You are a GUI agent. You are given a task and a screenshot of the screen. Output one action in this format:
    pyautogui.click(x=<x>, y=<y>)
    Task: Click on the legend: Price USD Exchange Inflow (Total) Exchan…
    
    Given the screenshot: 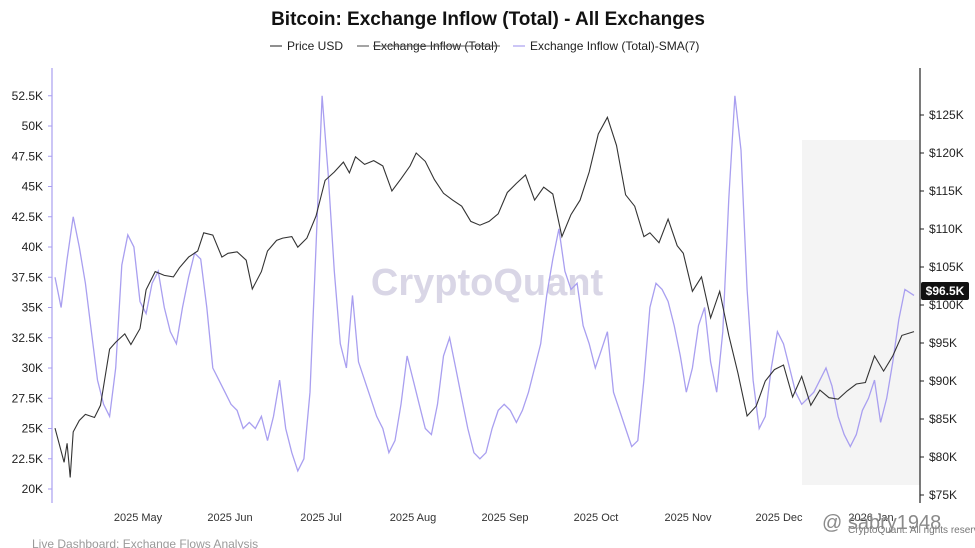 What is the action you would take?
    pyautogui.click(x=484, y=46)
    